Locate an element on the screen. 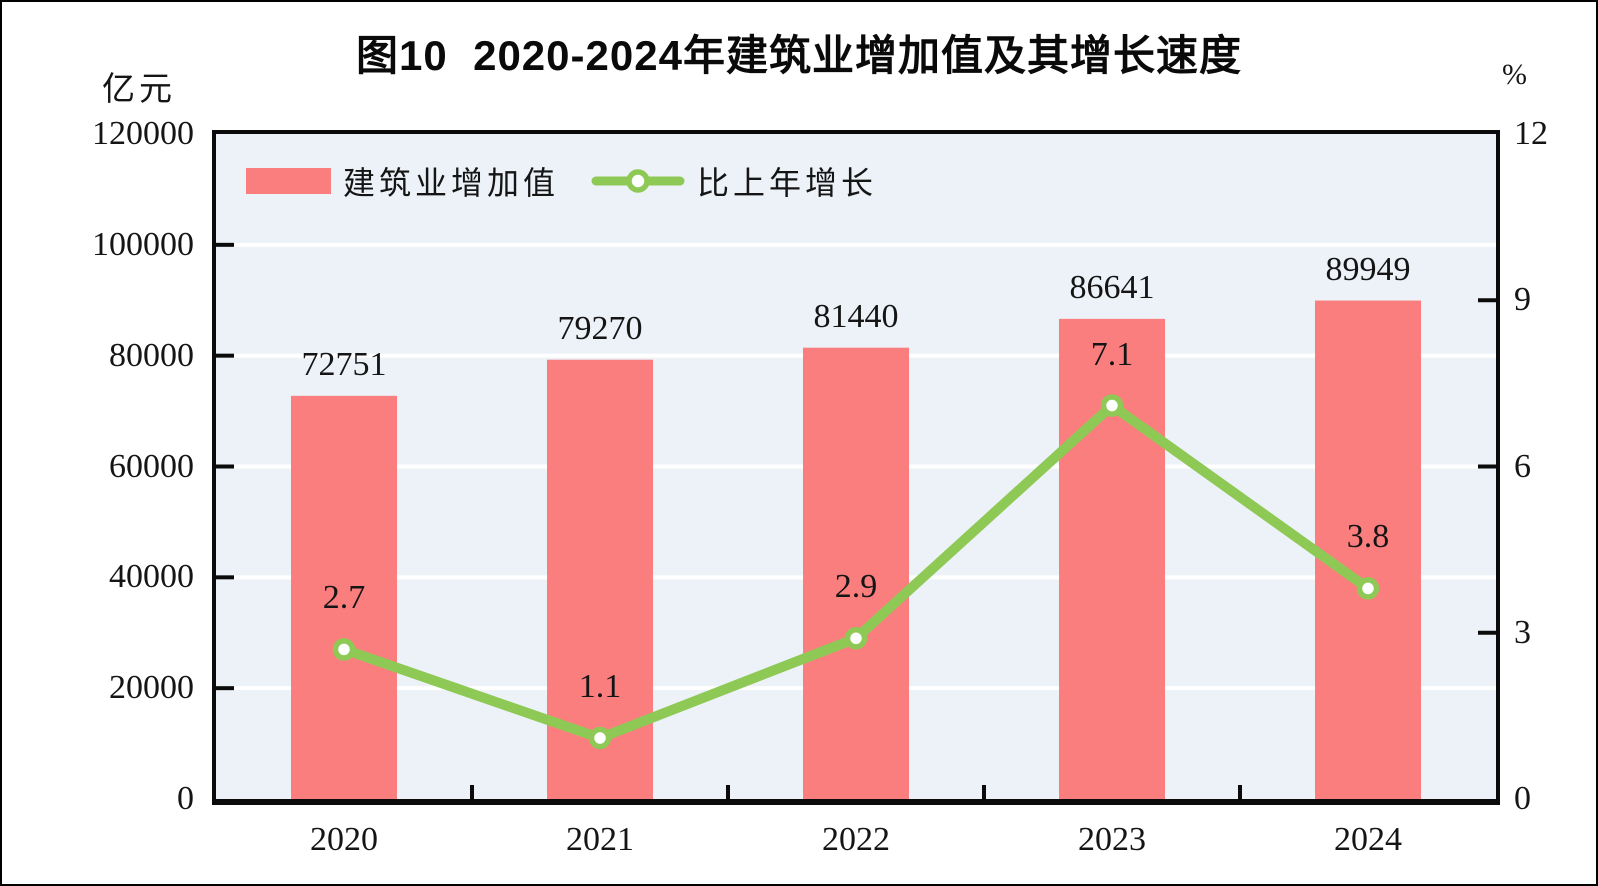 This screenshot has height=886, width=1598. left-axis-tick-40000: 40000 is located at coordinates (151, 577).